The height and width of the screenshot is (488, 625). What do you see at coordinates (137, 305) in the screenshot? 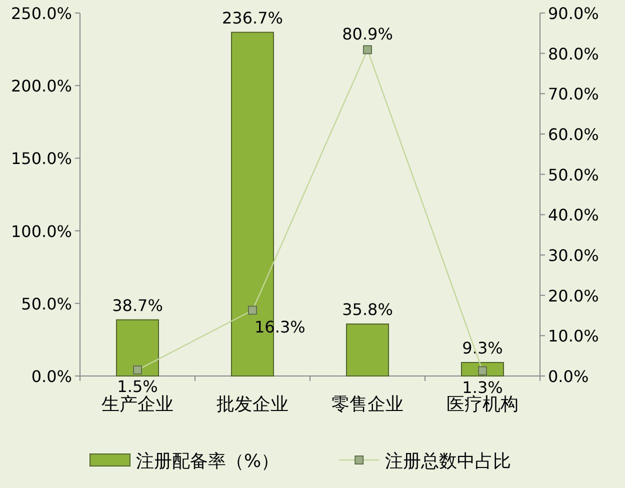
I see `data-label: 38.7%` at bounding box center [137, 305].